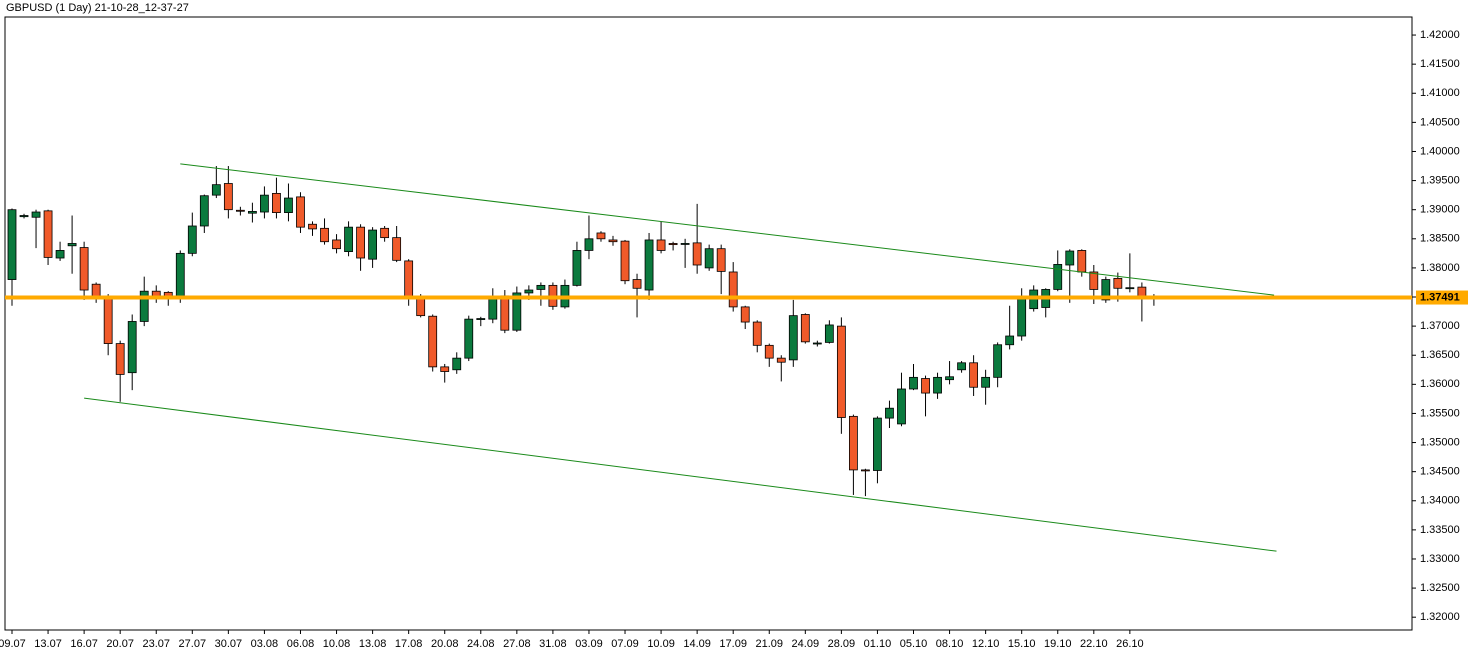  I want to click on y-tick-label: 1.41000, so click(1440, 93).